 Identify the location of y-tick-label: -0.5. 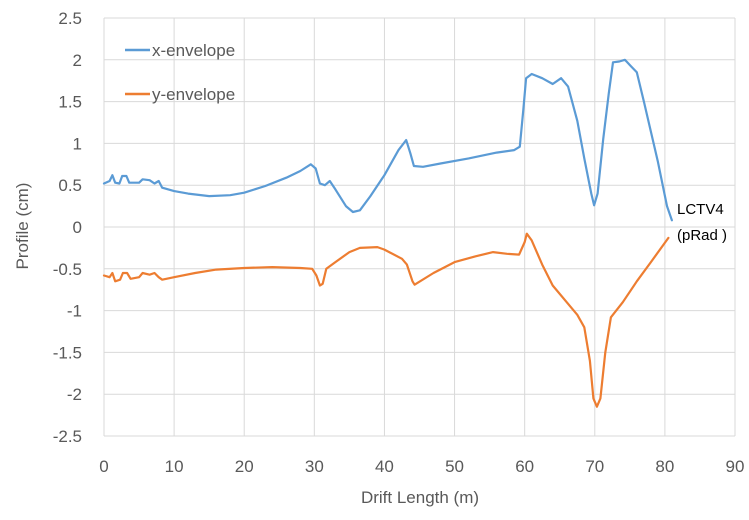
(67, 269).